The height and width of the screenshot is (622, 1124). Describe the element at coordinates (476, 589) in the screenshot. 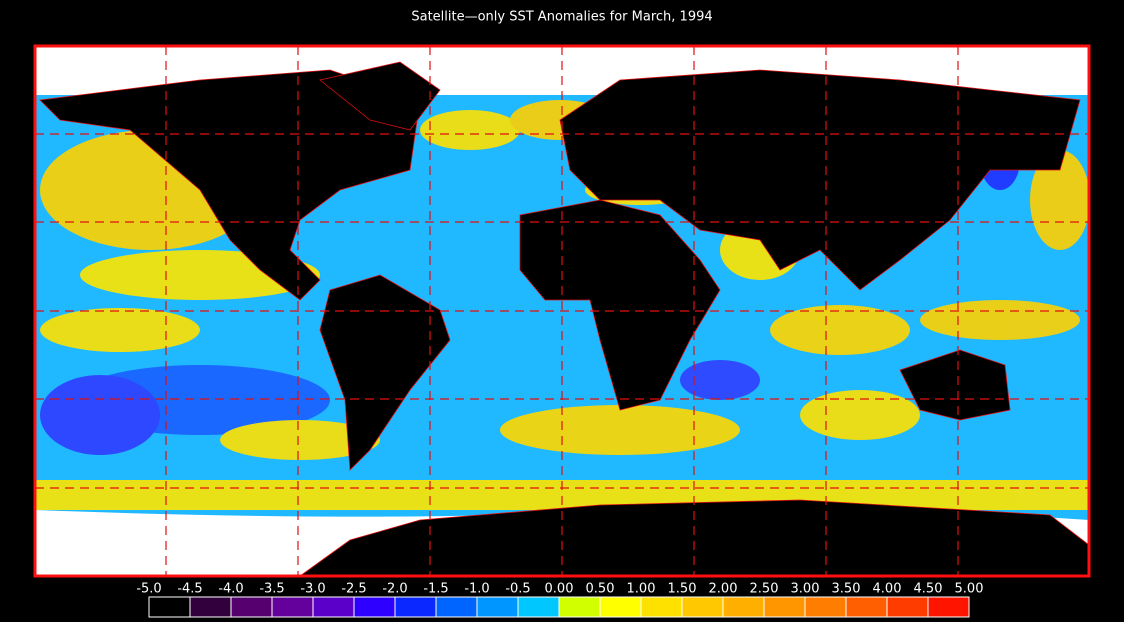

I see `tick-label: -1.0` at that location.